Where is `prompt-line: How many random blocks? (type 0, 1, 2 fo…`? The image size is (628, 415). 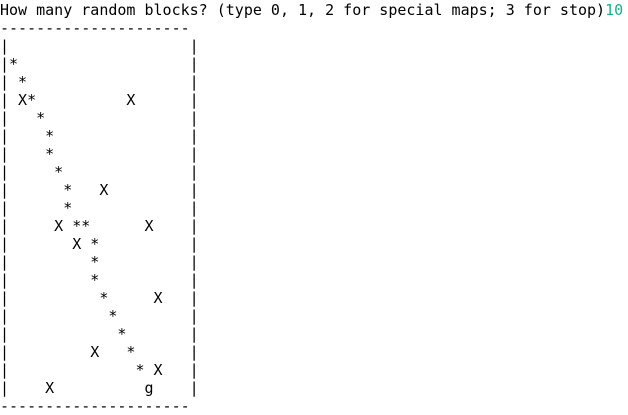 prompt-line: How many random blocks? (type 0, 1, 2 fo… is located at coordinates (314, 10).